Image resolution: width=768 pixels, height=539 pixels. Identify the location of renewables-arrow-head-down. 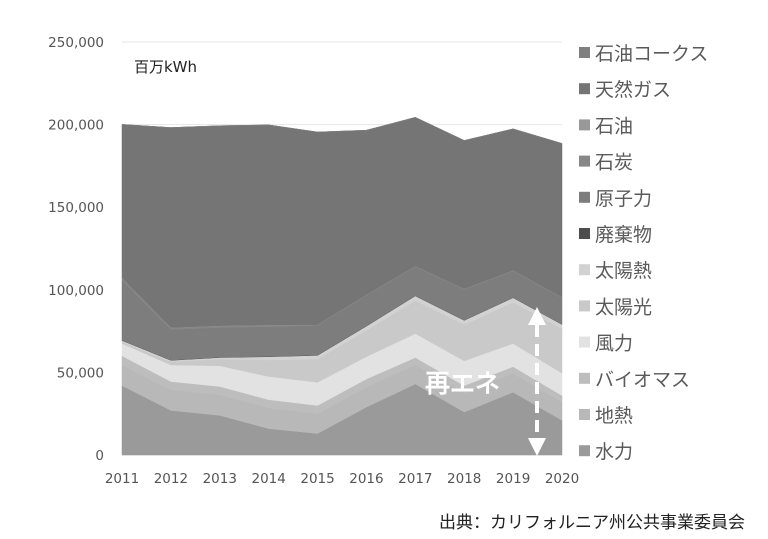
(537, 447).